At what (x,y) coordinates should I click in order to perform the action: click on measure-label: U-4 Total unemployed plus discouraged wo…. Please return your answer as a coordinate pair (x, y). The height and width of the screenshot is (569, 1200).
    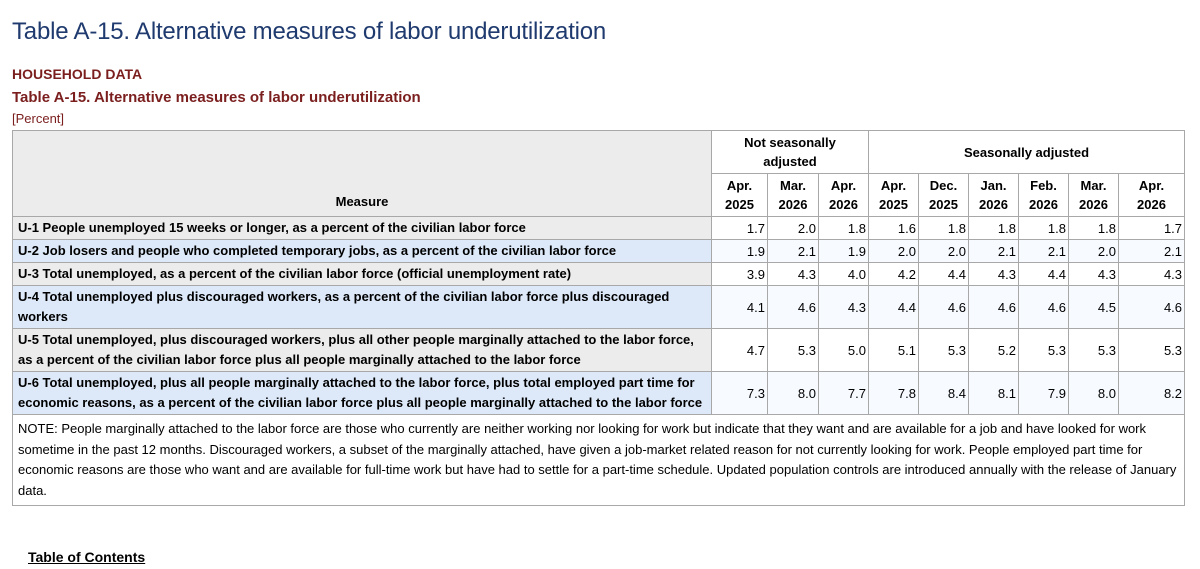
    Looking at the image, I should click on (362, 307).